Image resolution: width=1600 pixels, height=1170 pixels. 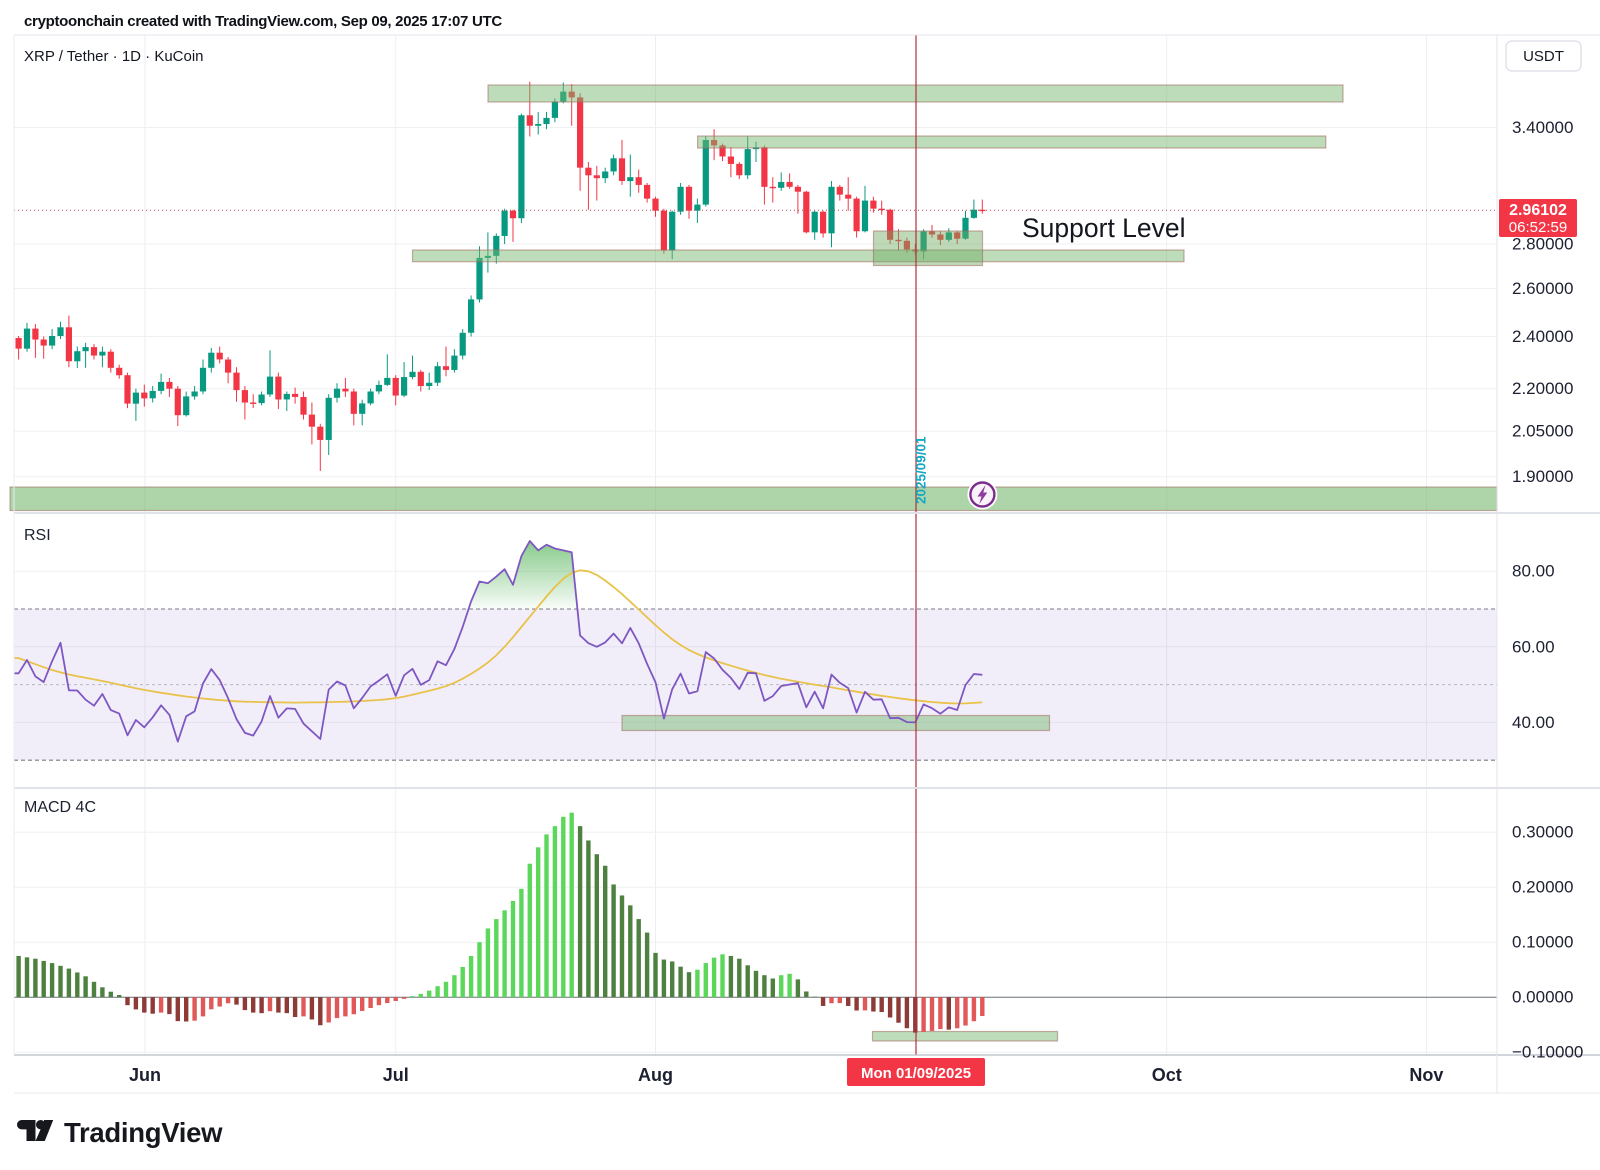 What do you see at coordinates (1533, 646) in the screenshot?
I see `svg-text: 60.00` at bounding box center [1533, 646].